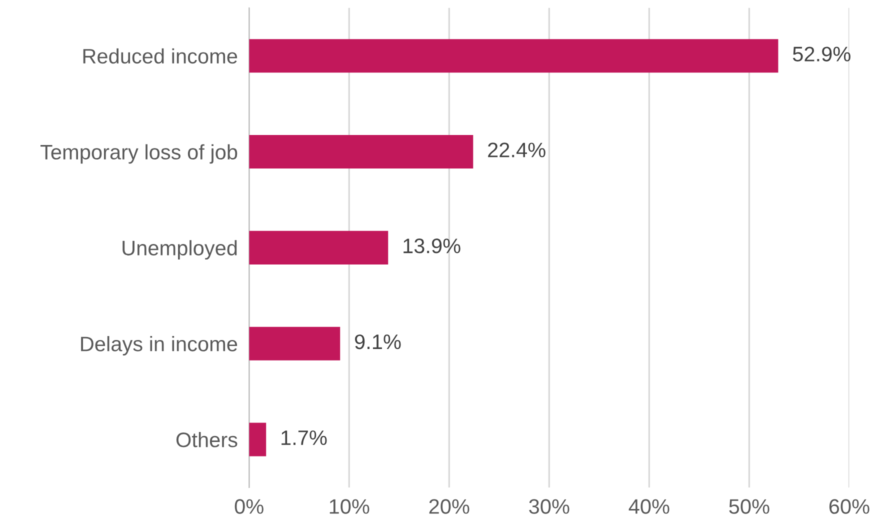 The width and height of the screenshot is (871, 527). I want to click on data-label: 13.9%, so click(432, 246).